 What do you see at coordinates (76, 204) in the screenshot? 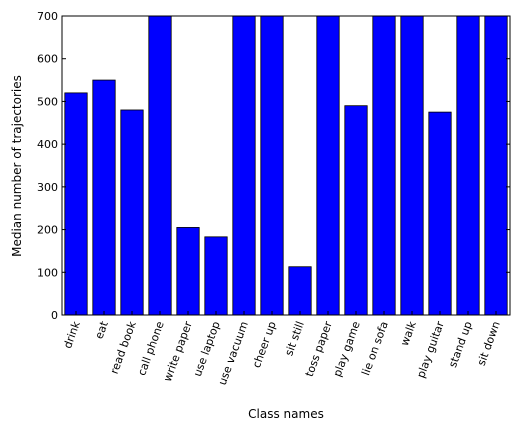
I see `bar-drink` at bounding box center [76, 204].